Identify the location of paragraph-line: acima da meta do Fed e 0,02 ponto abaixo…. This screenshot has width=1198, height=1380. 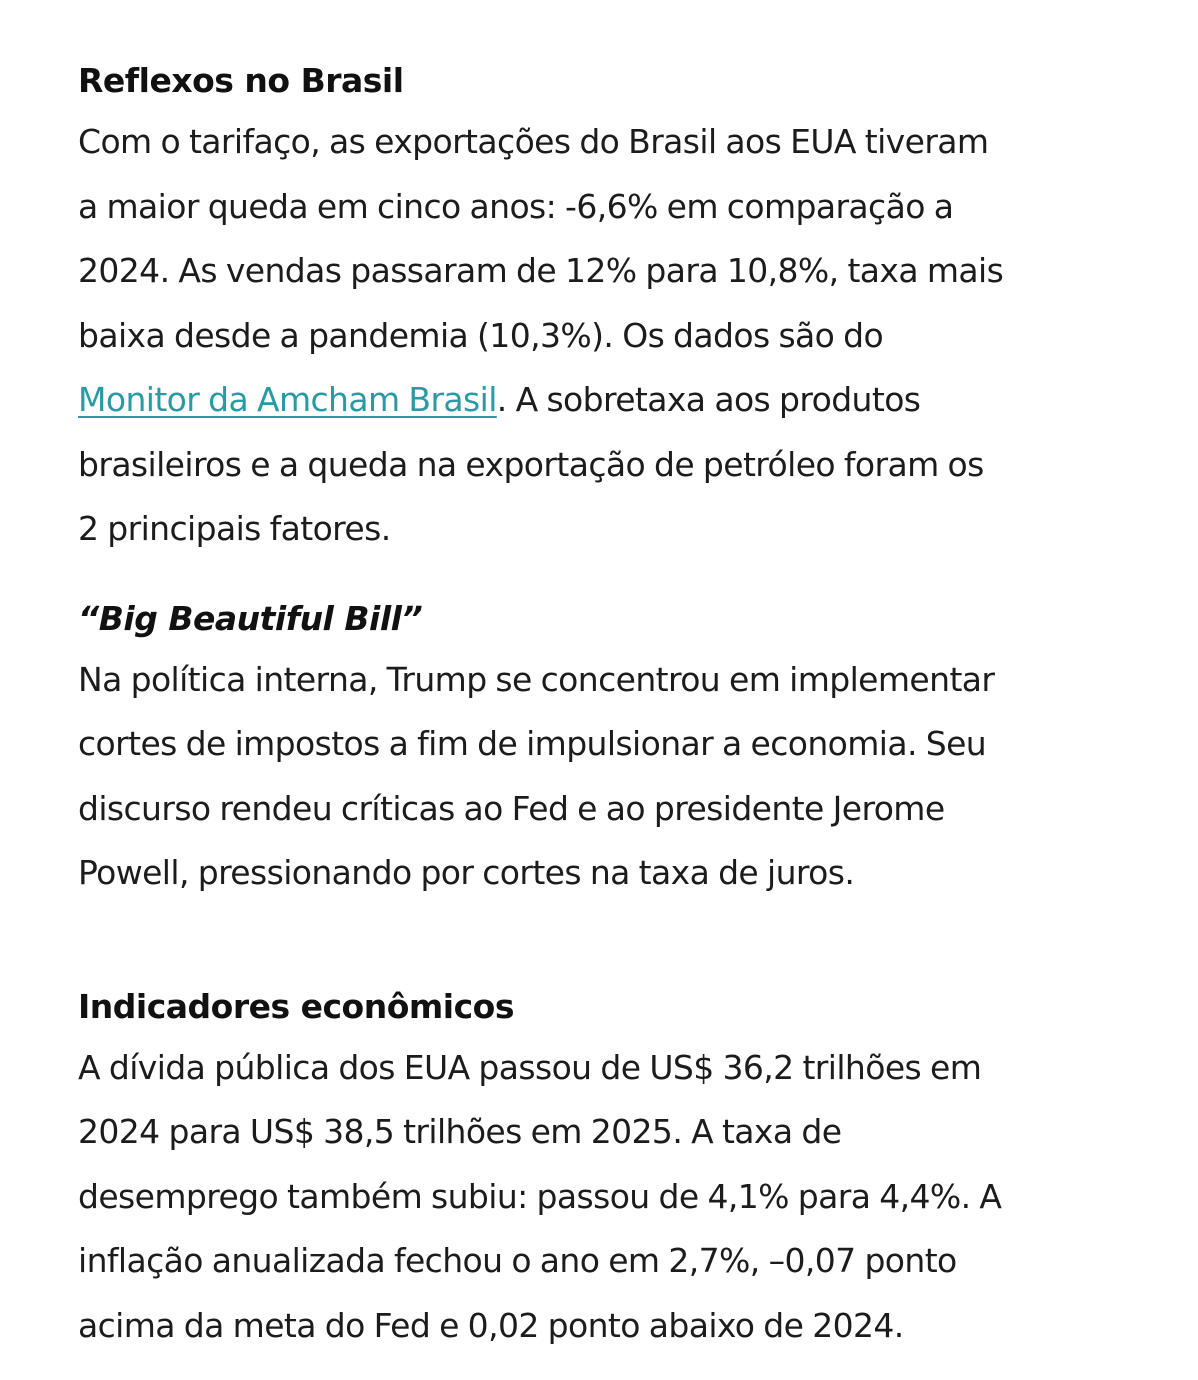
(491, 1325).